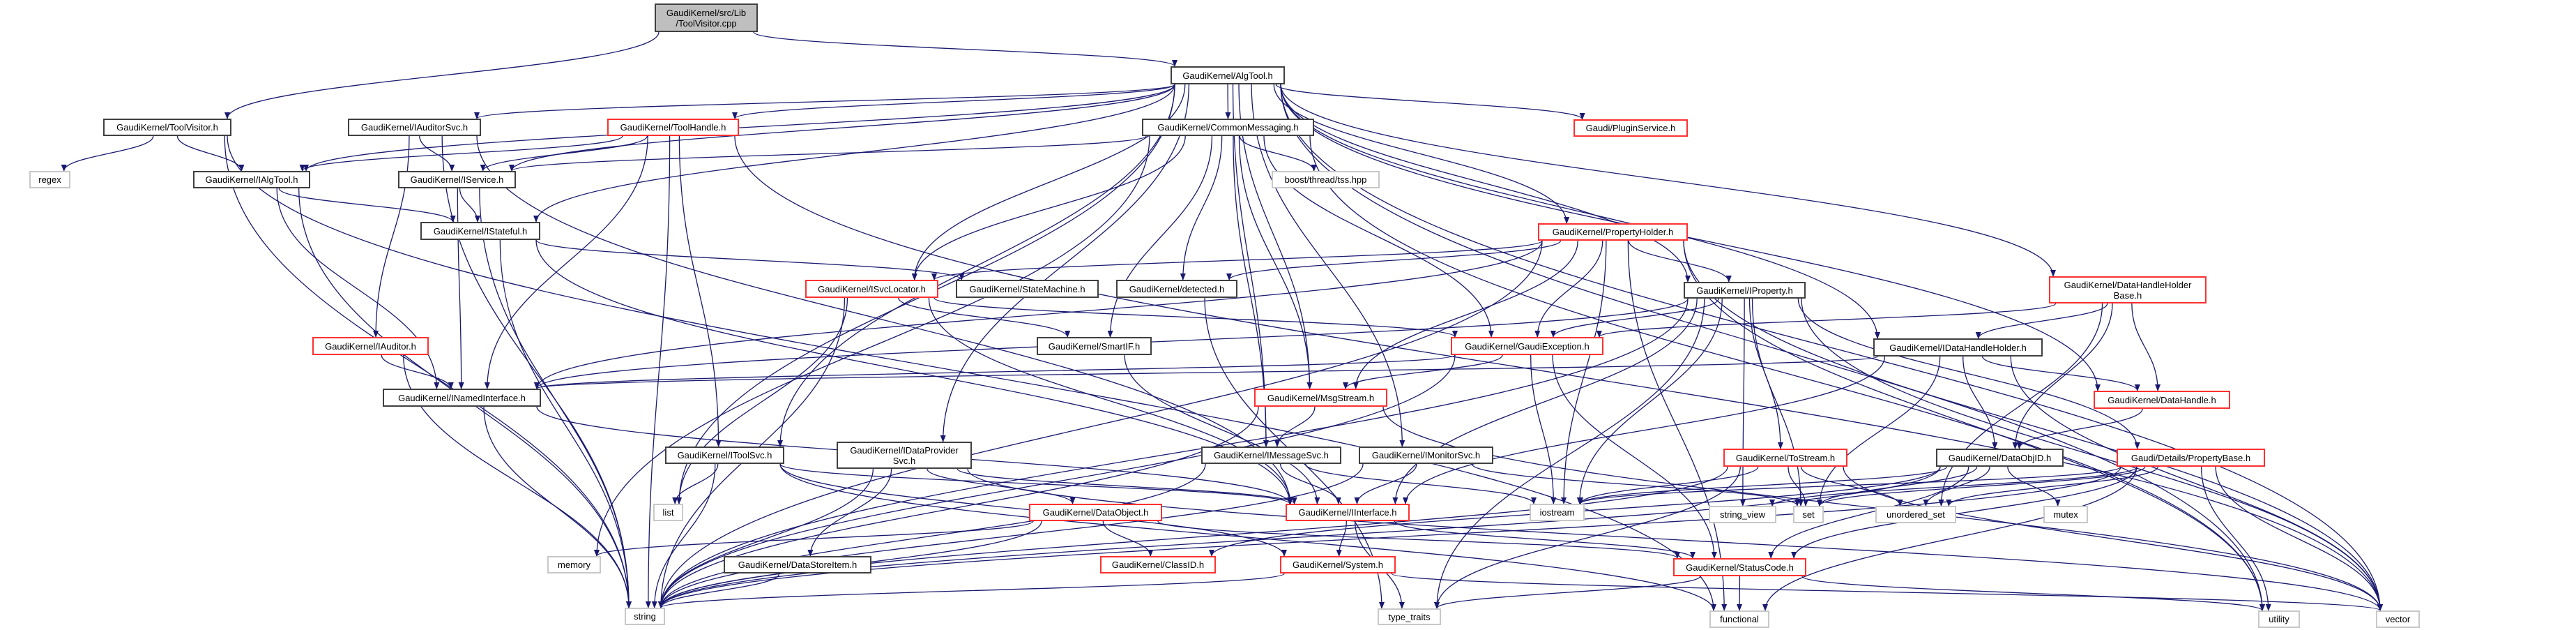 The height and width of the screenshot is (630, 2576). What do you see at coordinates (565, 423) in the screenshot?
I see `edge-istateful-to-string` at bounding box center [565, 423].